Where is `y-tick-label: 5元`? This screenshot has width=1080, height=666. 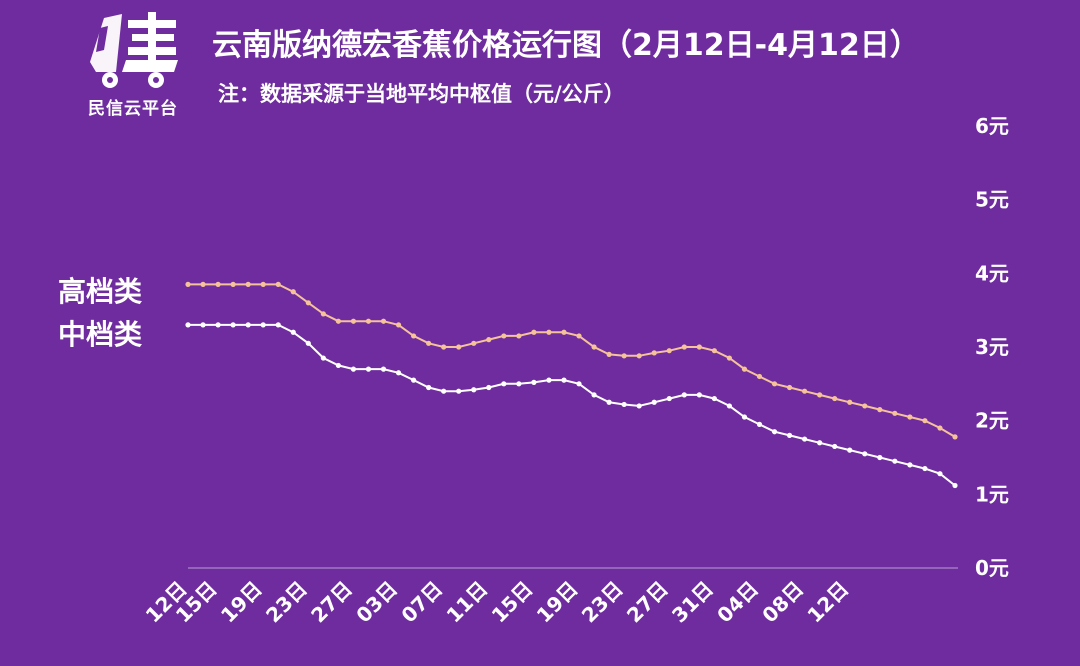
y-tick-label: 5元 is located at coordinates (992, 200).